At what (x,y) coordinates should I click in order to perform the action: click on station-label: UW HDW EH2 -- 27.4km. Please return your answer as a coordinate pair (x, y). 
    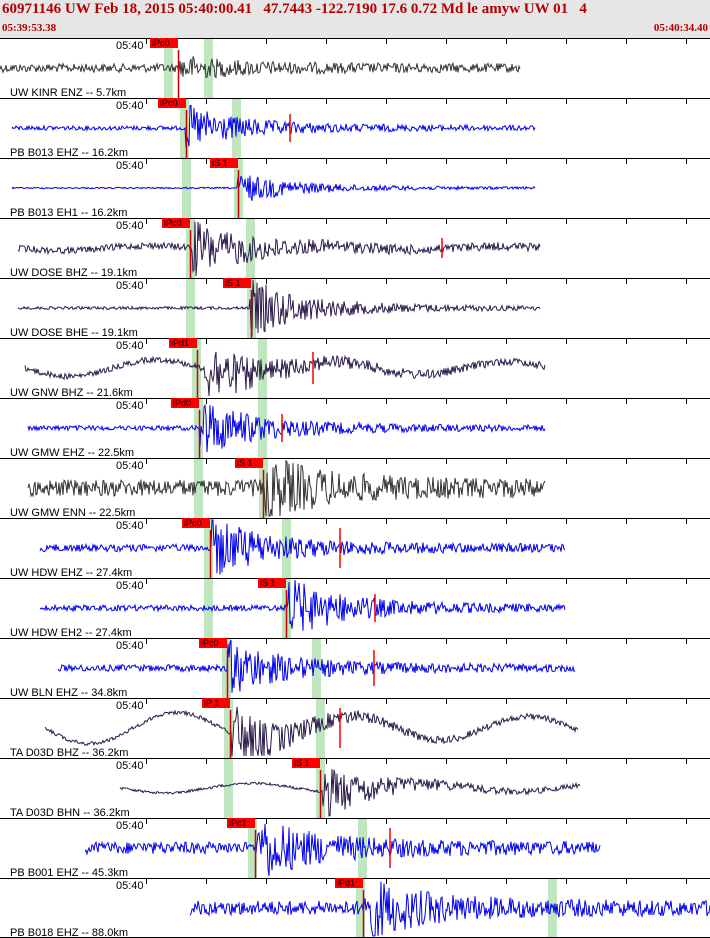
    Looking at the image, I should click on (71, 633).